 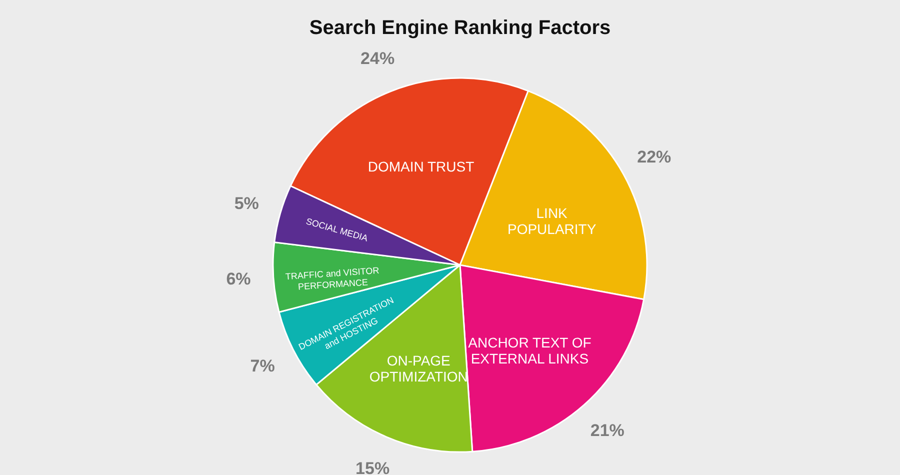 I want to click on slice-label: SOCIAL MEDIA, so click(x=336, y=230).